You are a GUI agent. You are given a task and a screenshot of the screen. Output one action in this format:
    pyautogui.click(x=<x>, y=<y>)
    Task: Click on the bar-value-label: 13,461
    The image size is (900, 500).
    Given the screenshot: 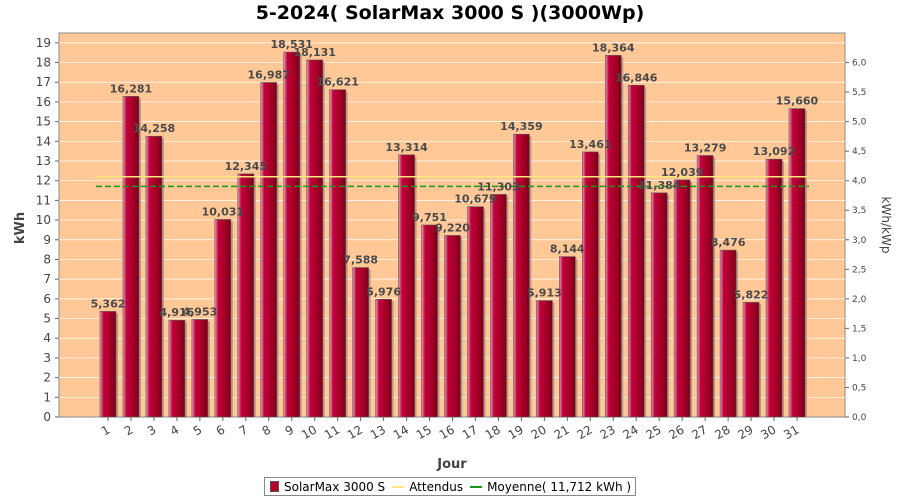 What is the action you would take?
    pyautogui.click(x=590, y=144)
    